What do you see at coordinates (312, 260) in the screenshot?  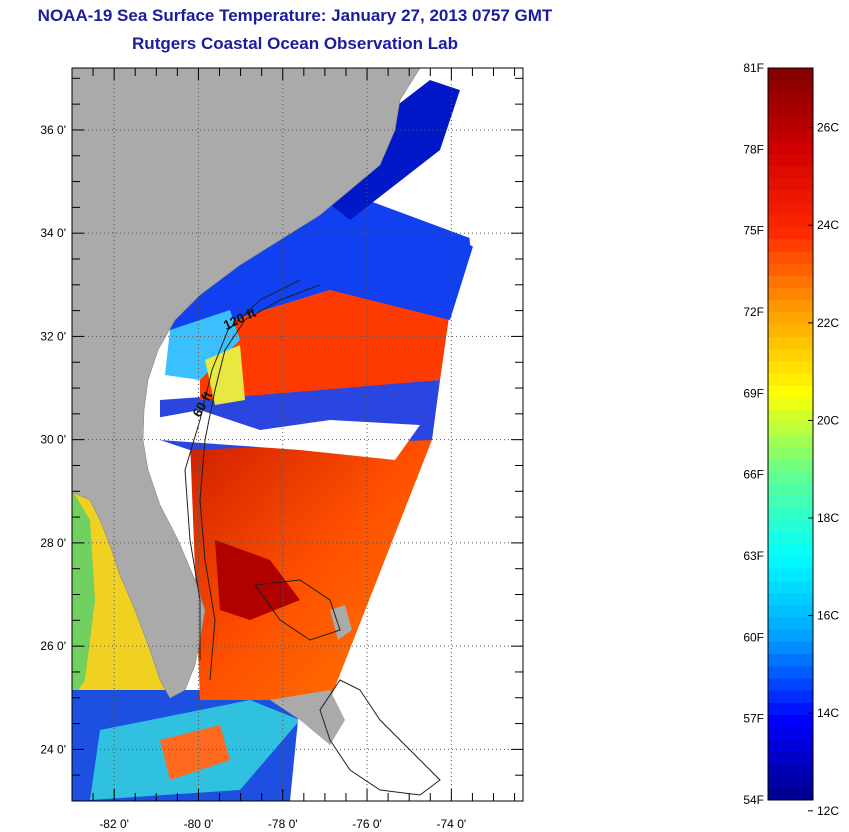 I see `north-cool` at bounding box center [312, 260].